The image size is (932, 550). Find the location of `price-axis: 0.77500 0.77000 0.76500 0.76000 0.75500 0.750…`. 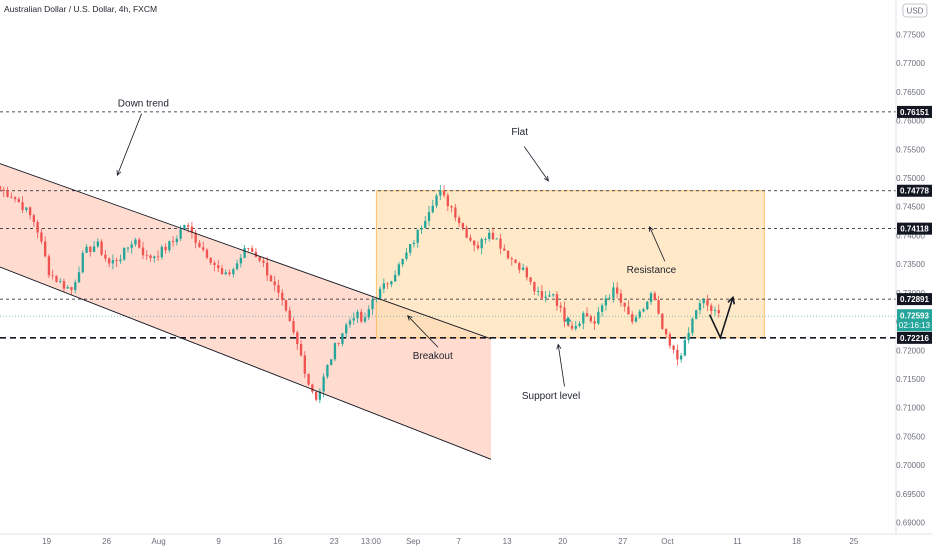

price-axis: 0.77500 0.77000 0.76500 0.76000 0.75500 0.750… is located at coordinates (913, 267).